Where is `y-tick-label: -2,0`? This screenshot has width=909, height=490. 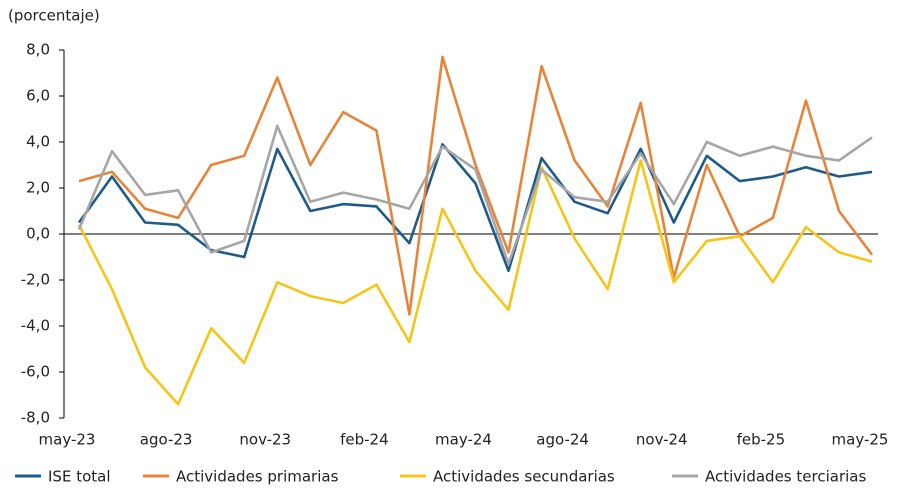
y-tick-label: -2,0 is located at coordinates (35, 280).